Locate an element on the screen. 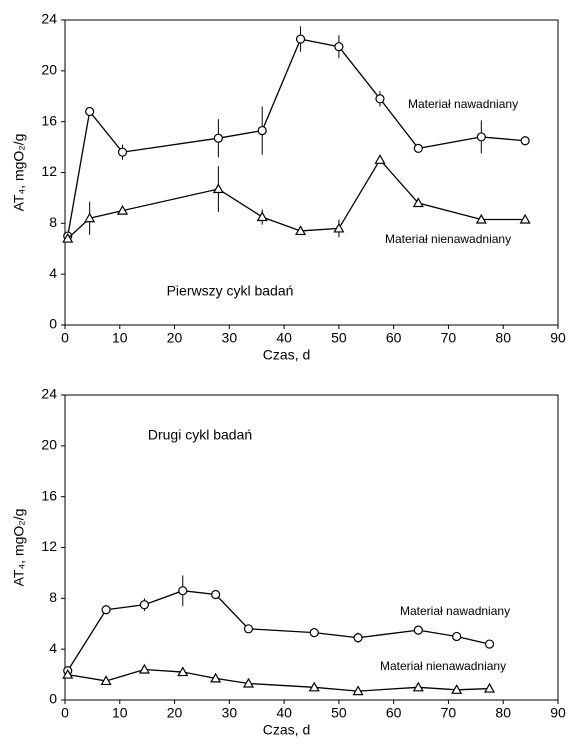 This screenshot has width=573, height=747. annotation: Drugi cykl badań is located at coordinates (200, 435).